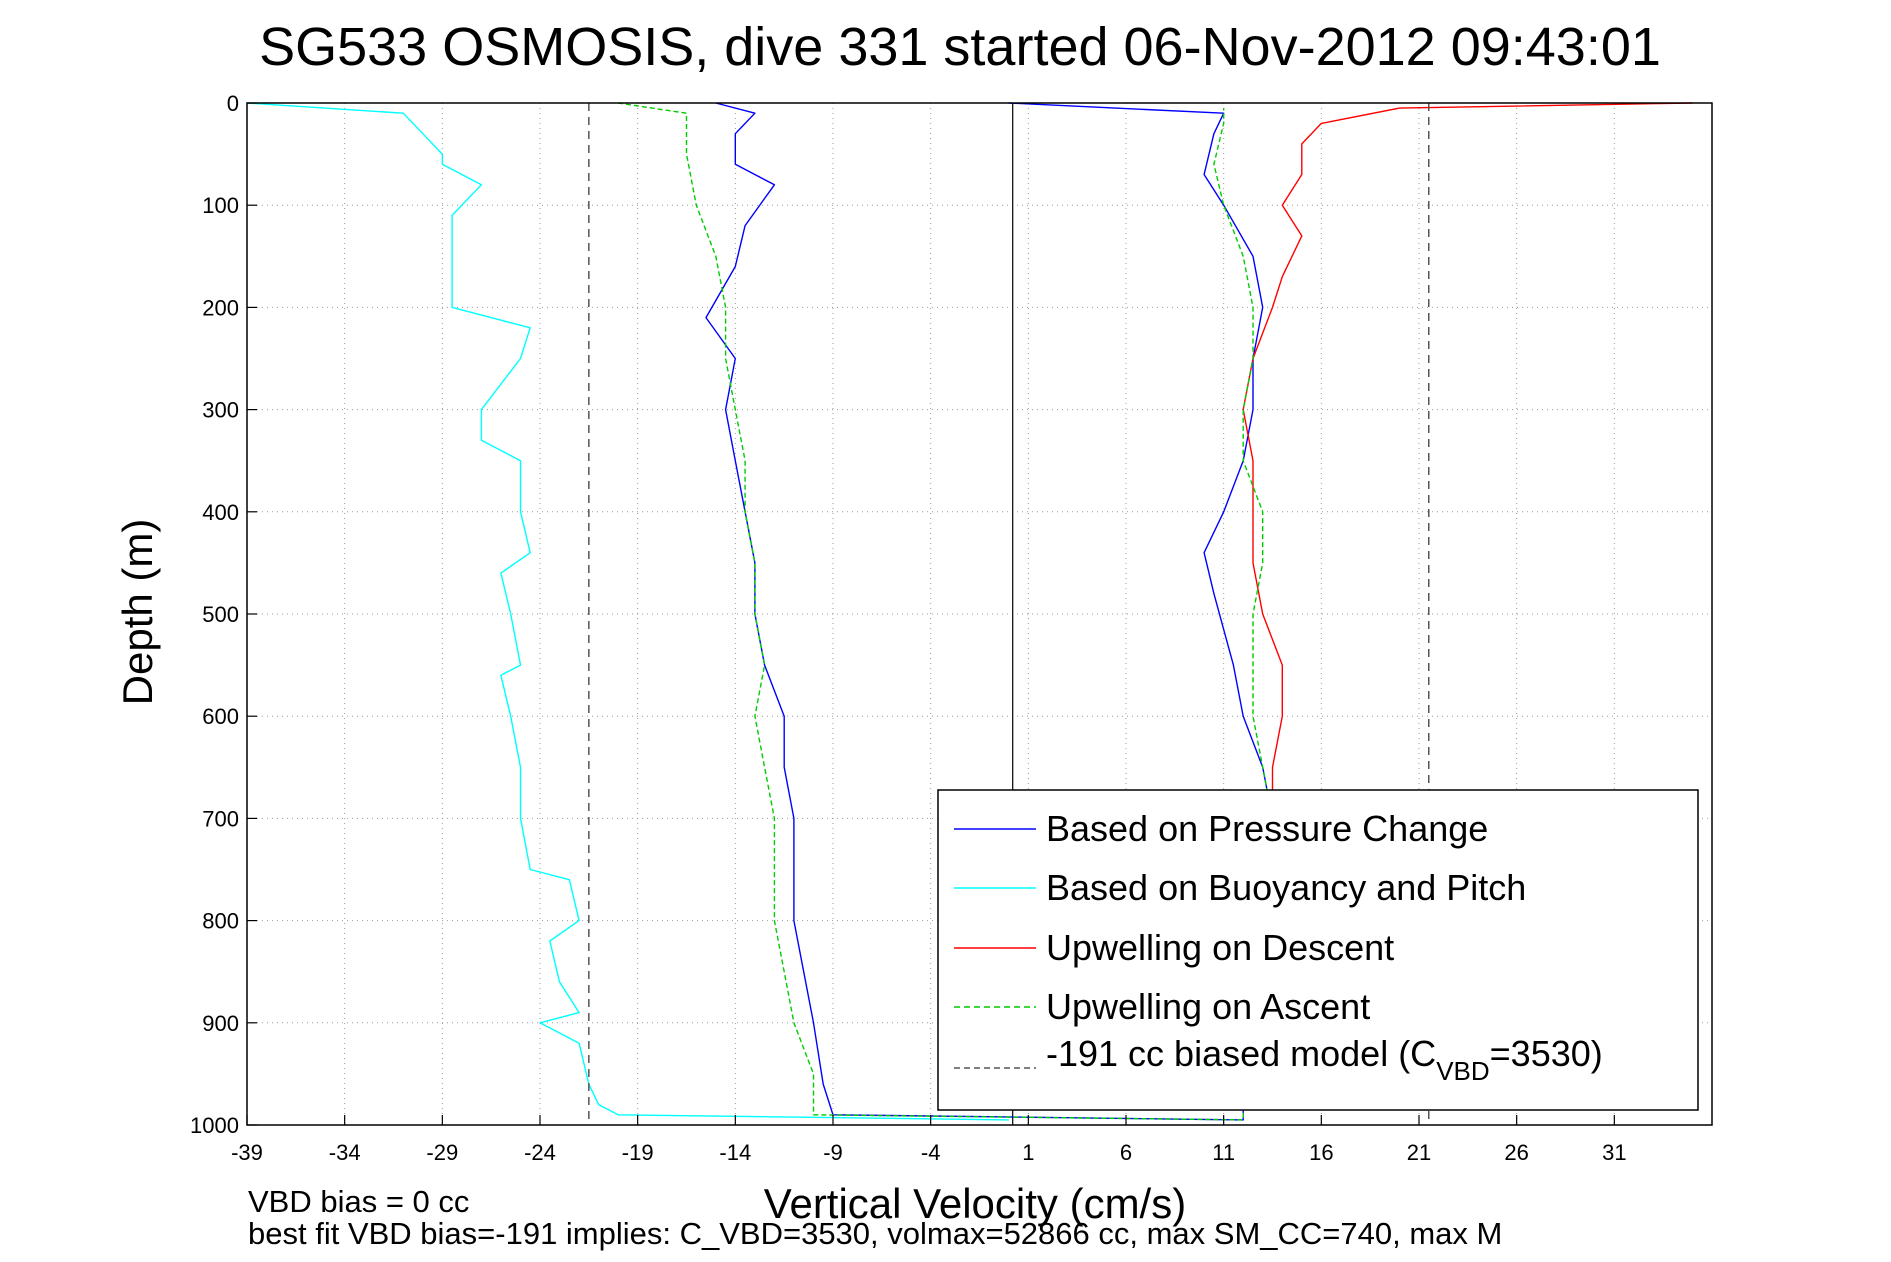 This screenshot has width=1891, height=1262. What do you see at coordinates (220, 614) in the screenshot?
I see `y-tick-label: 500` at bounding box center [220, 614].